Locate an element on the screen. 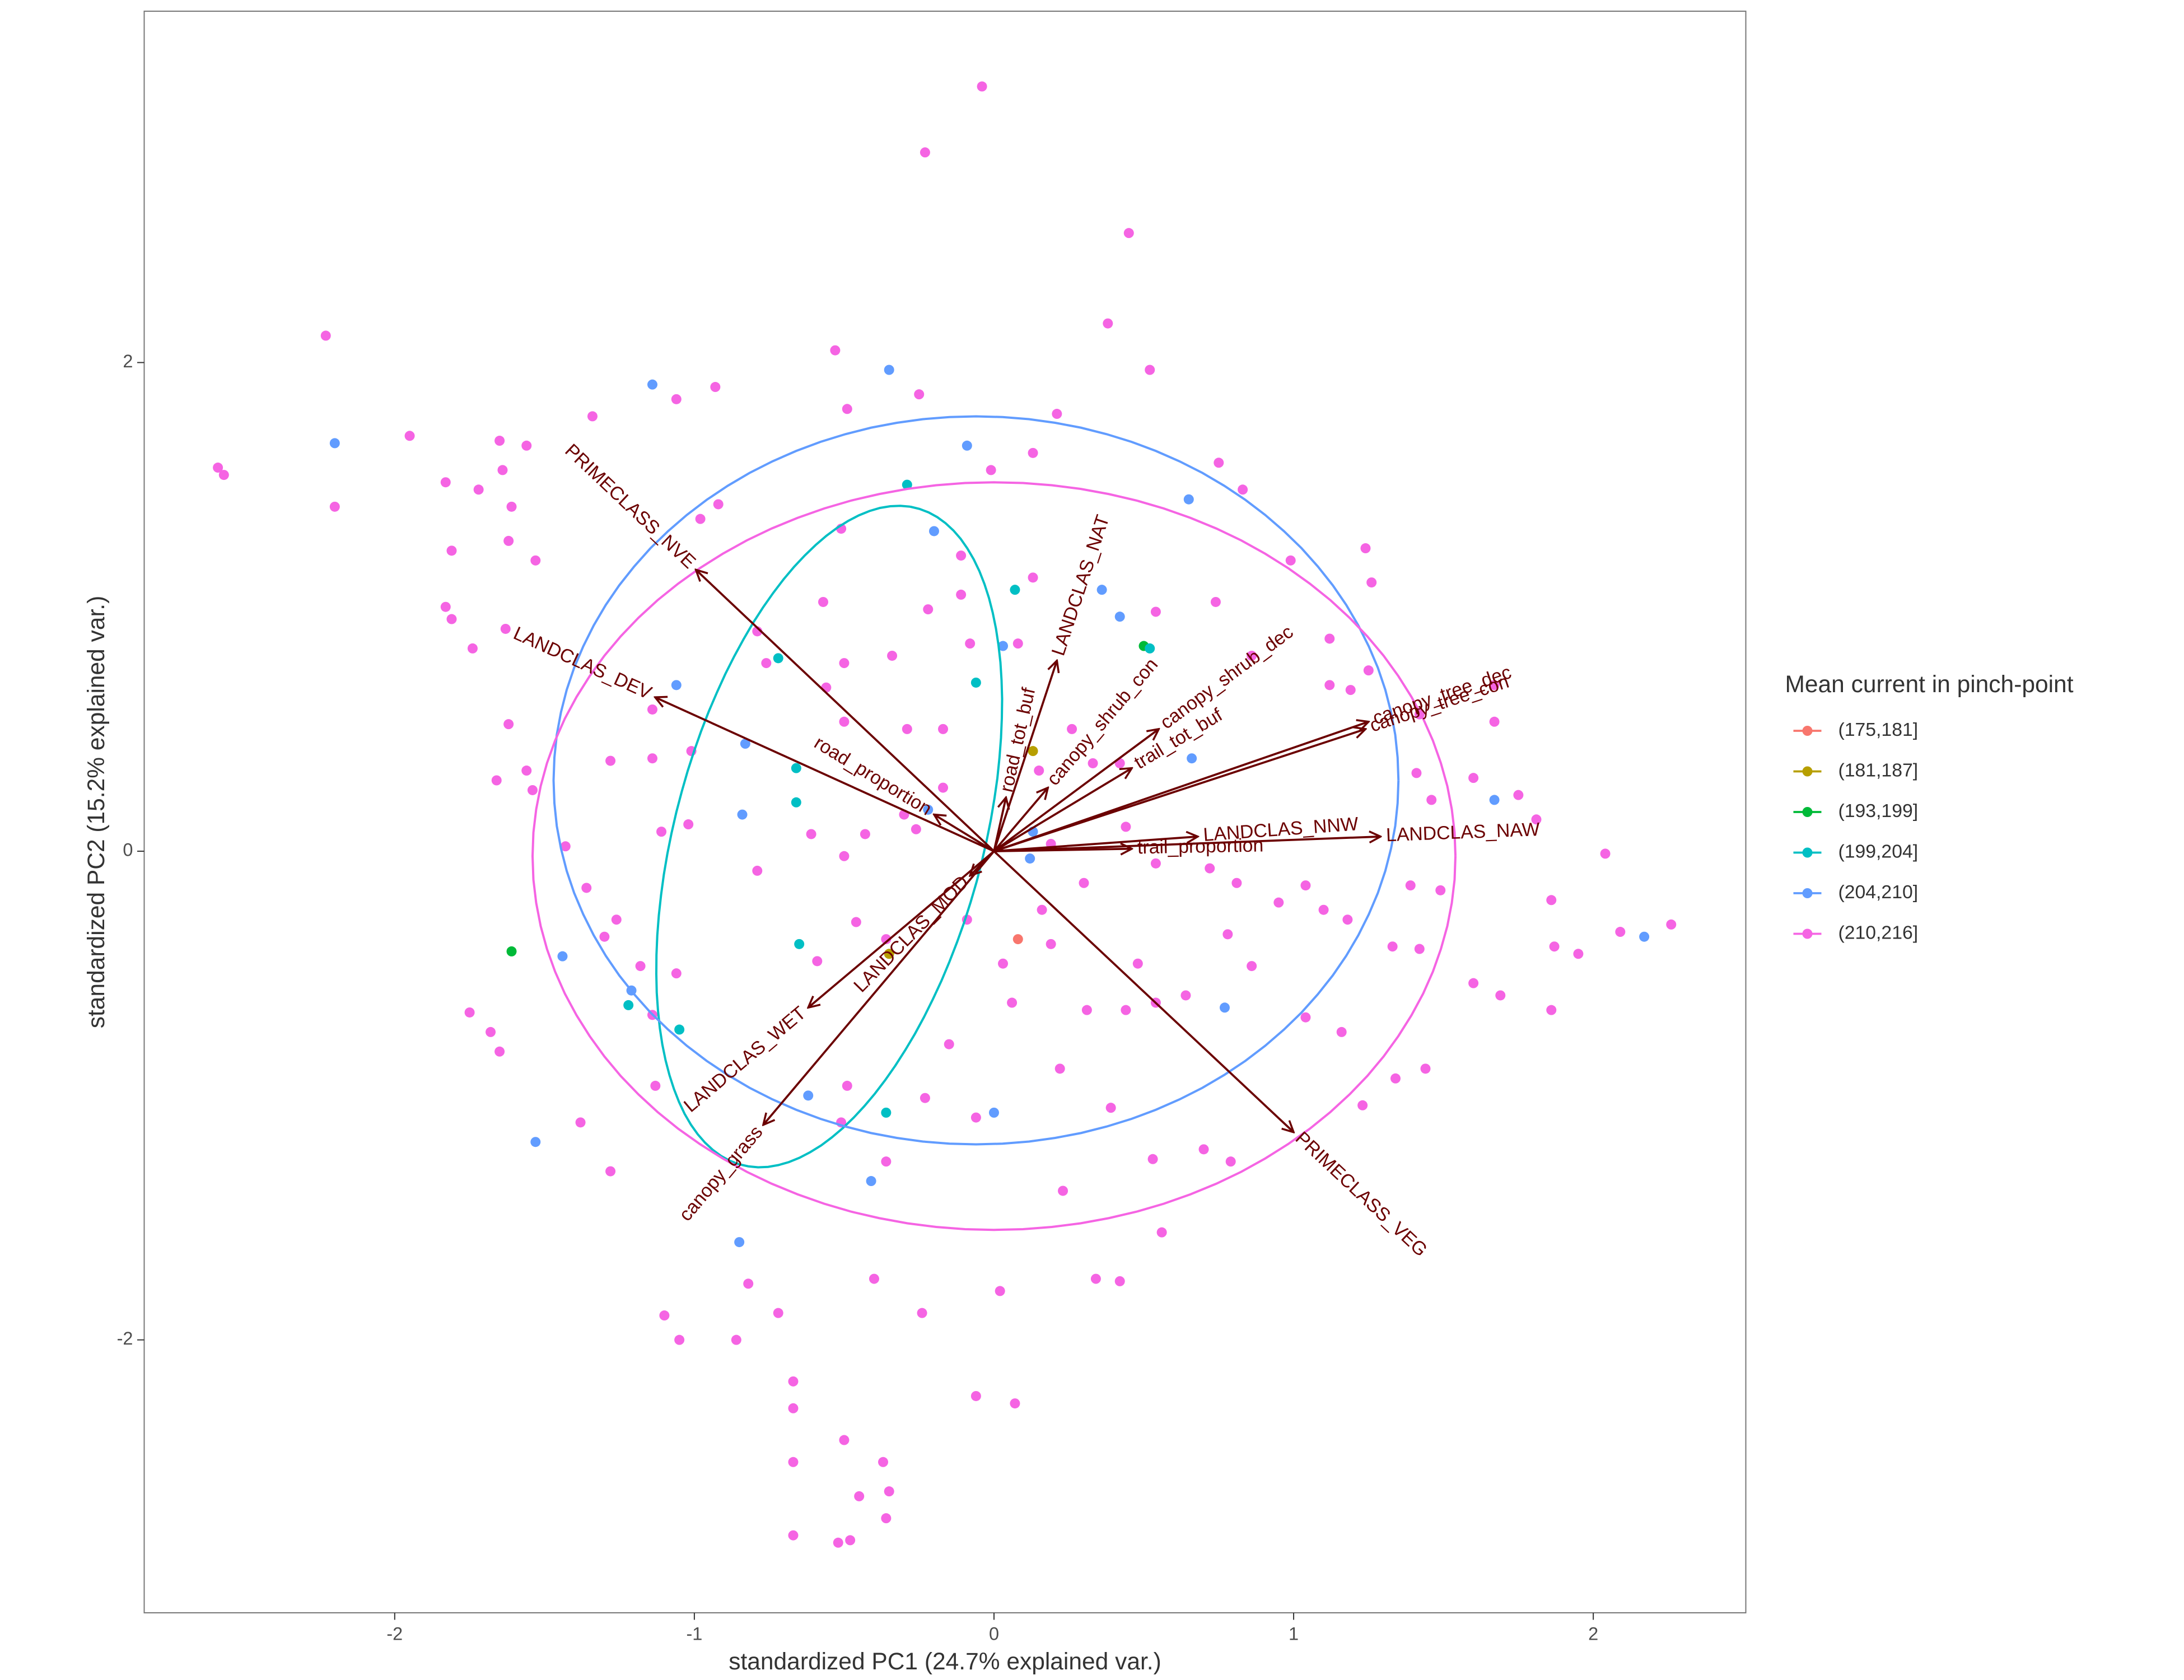  legend-title: Mean current in pinch-point is located at coordinates (1930, 685).